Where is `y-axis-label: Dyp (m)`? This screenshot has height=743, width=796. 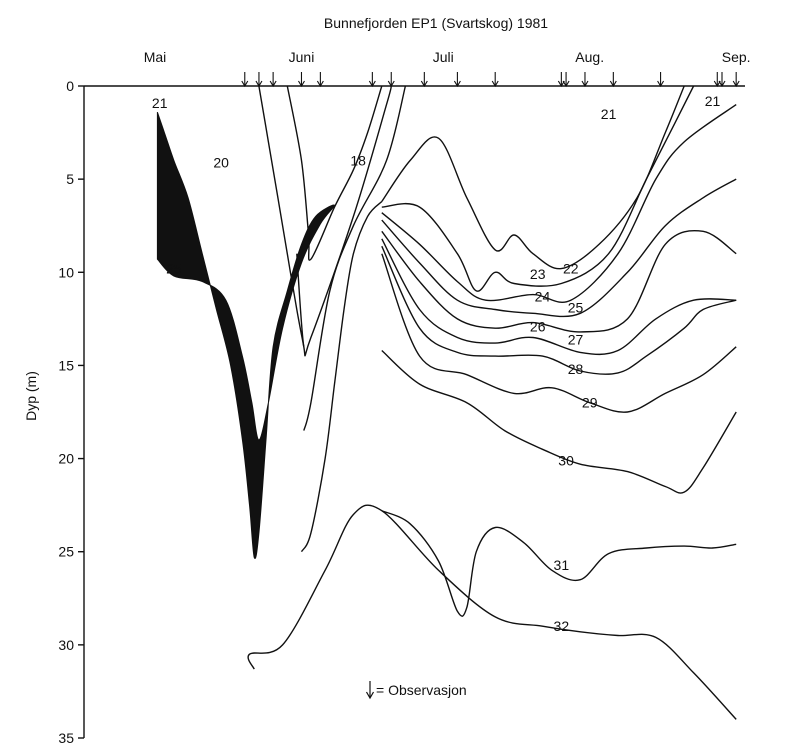 y-axis-label: Dyp (m) is located at coordinates (31, 396).